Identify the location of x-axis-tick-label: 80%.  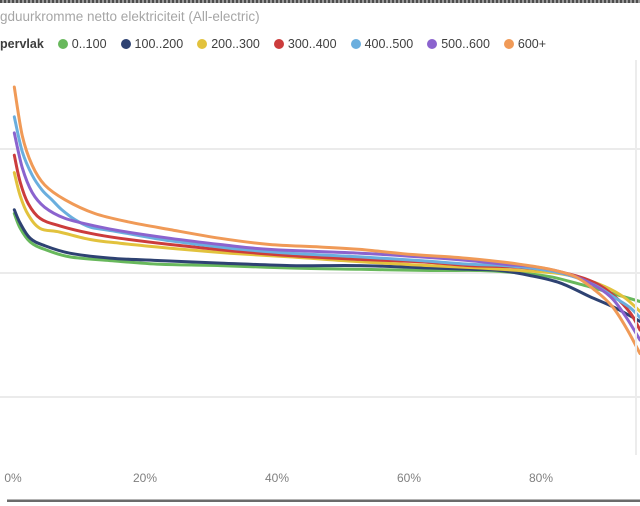
(541, 478).